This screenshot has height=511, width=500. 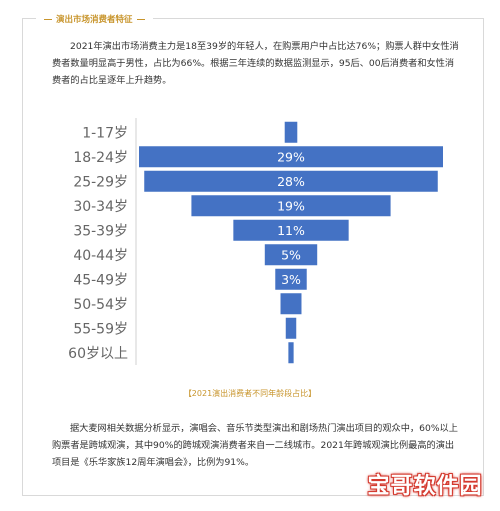 I want to click on data-label: 29%, so click(x=291, y=156).